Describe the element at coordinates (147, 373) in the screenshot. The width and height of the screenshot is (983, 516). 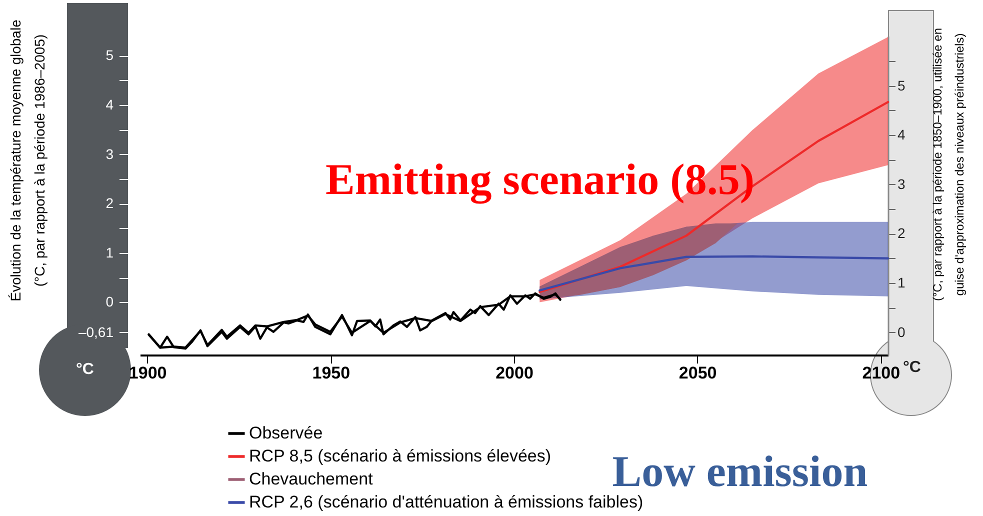
I see `x-tick-label: 1900` at that location.